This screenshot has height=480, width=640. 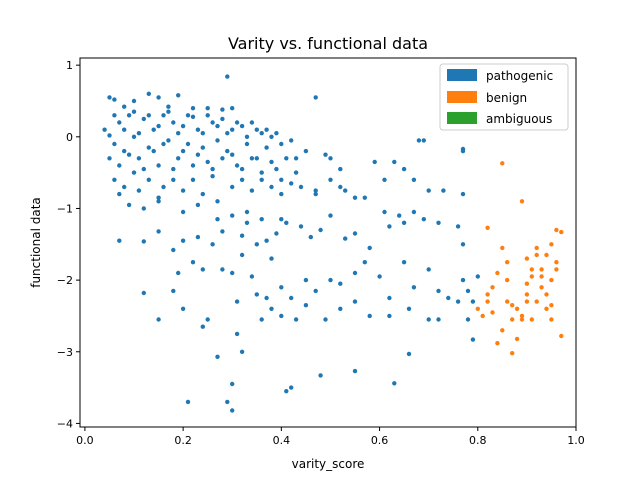 I want to click on x-tick-label: 0.2, so click(x=183, y=440).